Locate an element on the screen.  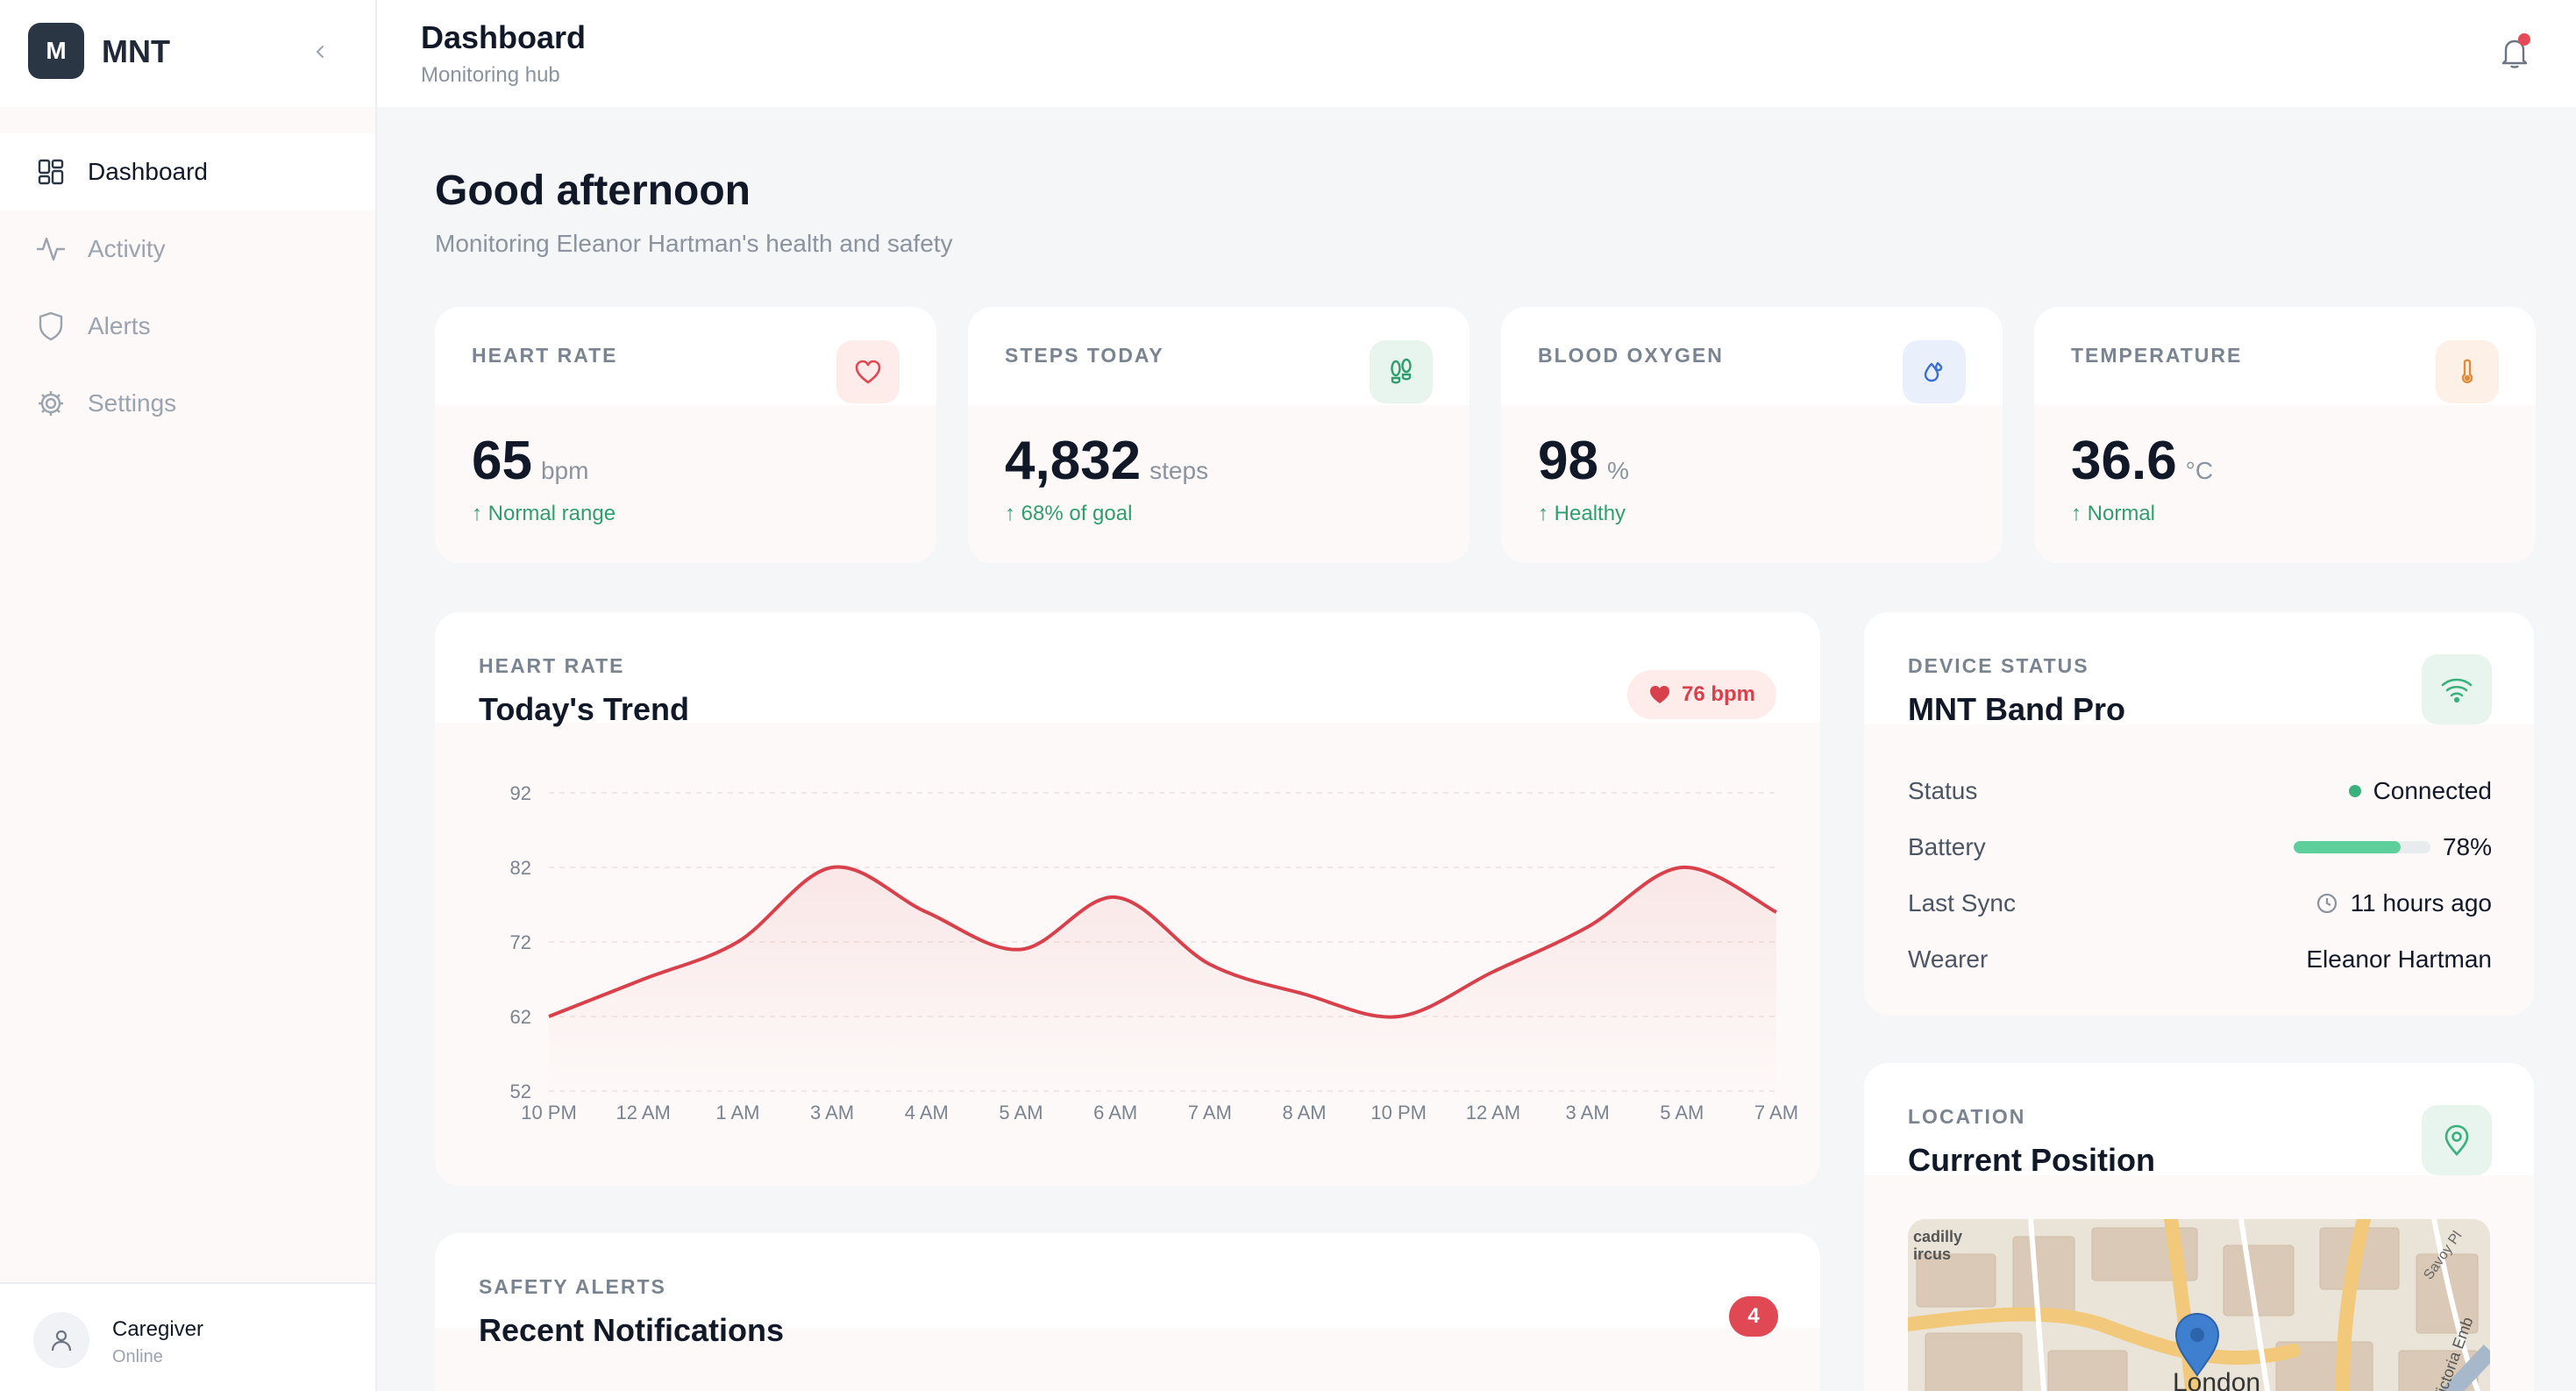
row-label: Battery is located at coordinates (1947, 846).